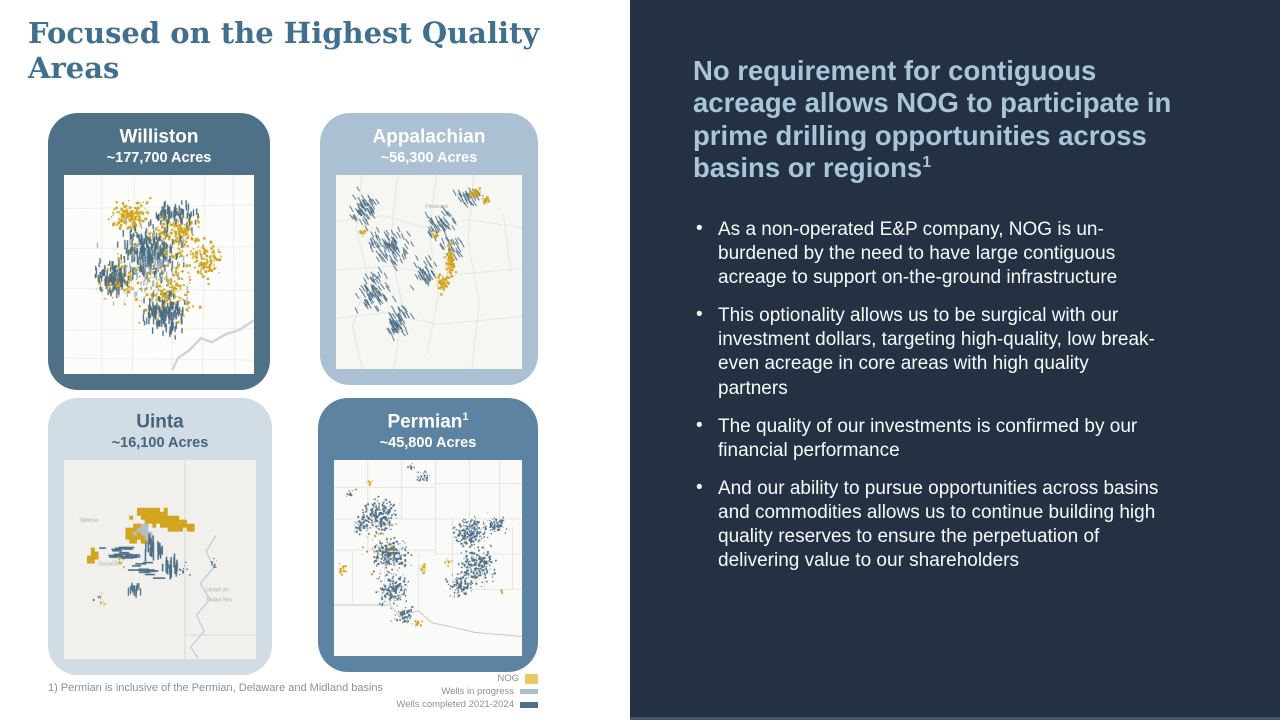 This screenshot has width=1280, height=720. I want to click on legend-swatch-wells-completed, so click(529, 704).